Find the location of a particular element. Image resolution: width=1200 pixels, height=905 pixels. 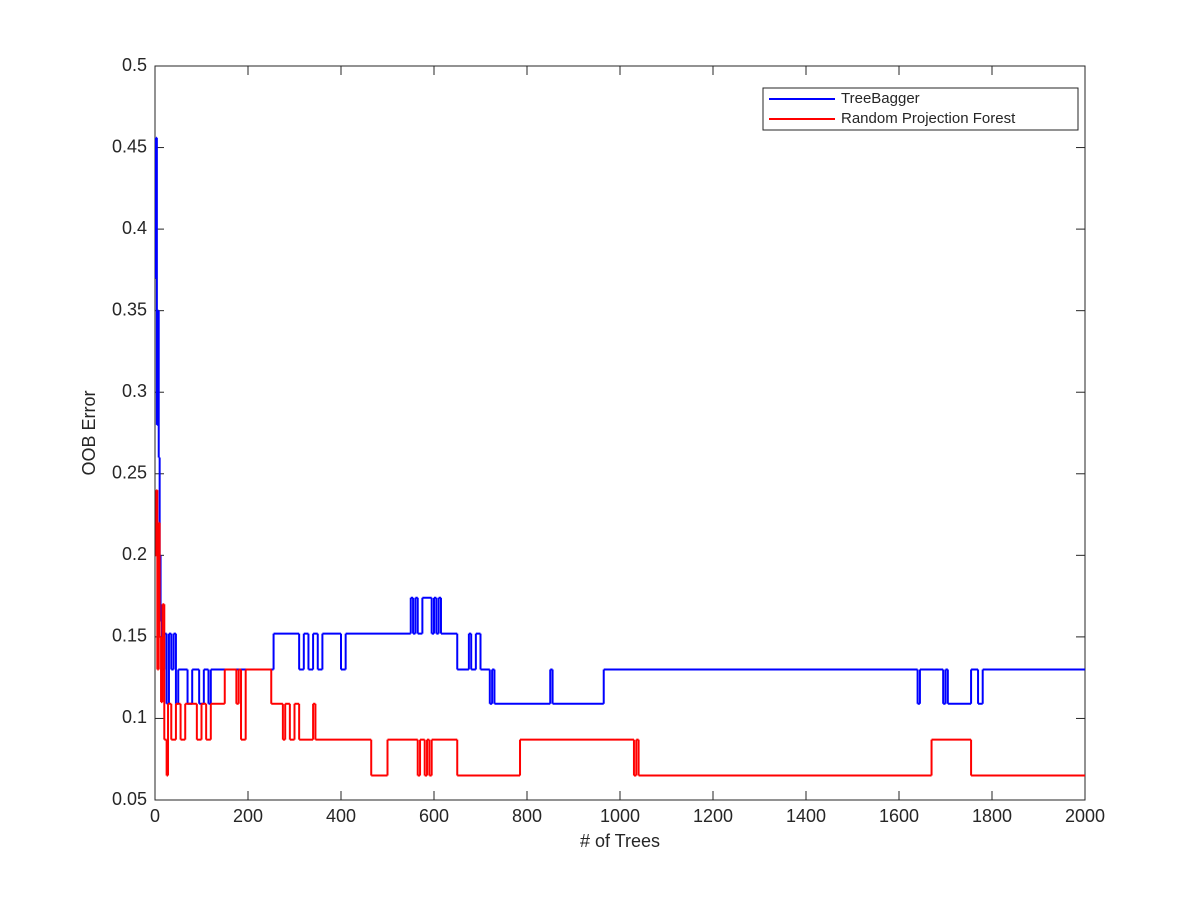

x-tick-label: 0 is located at coordinates (155, 816).